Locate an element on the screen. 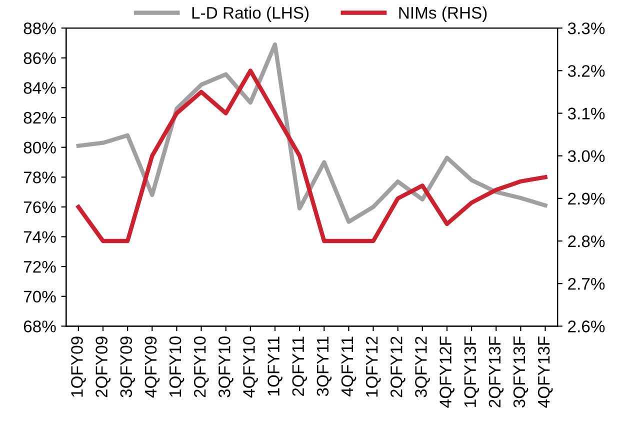 This screenshot has width=630, height=432. x-tick-label: 2QFY13F is located at coordinates (496, 372).